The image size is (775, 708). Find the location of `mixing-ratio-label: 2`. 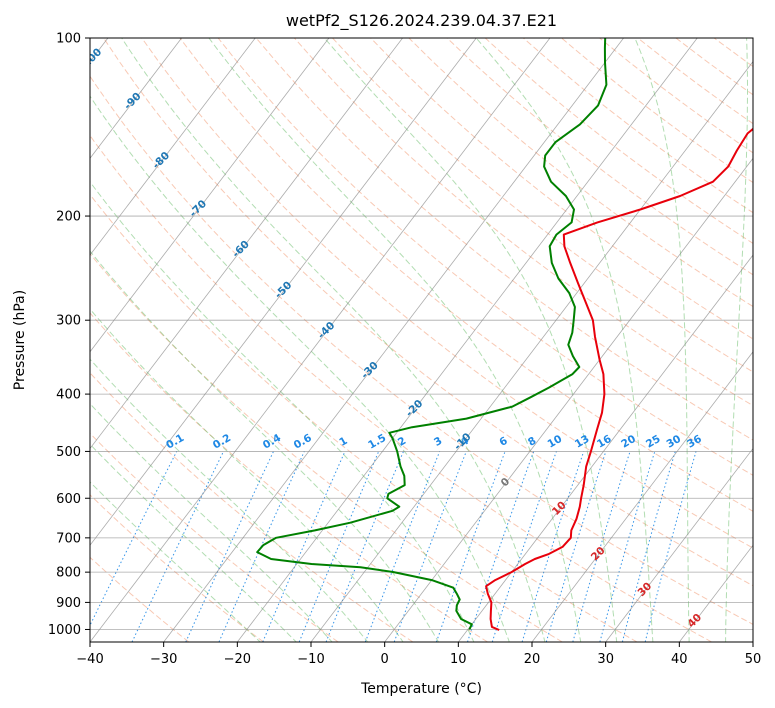

mixing-ratio-label: 2 is located at coordinates (402, 442).